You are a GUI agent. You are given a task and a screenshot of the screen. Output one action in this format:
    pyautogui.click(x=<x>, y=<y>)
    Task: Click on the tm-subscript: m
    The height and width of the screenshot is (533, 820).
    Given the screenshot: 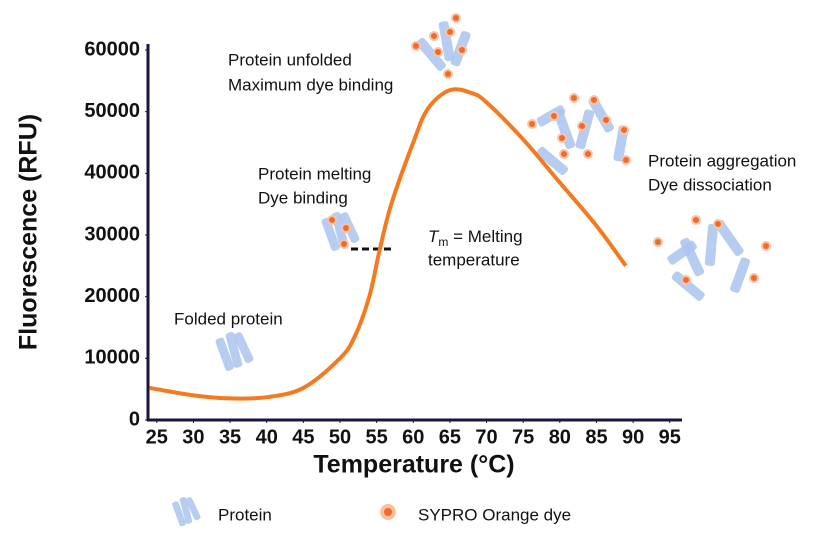 What is the action you would take?
    pyautogui.click(x=443, y=242)
    